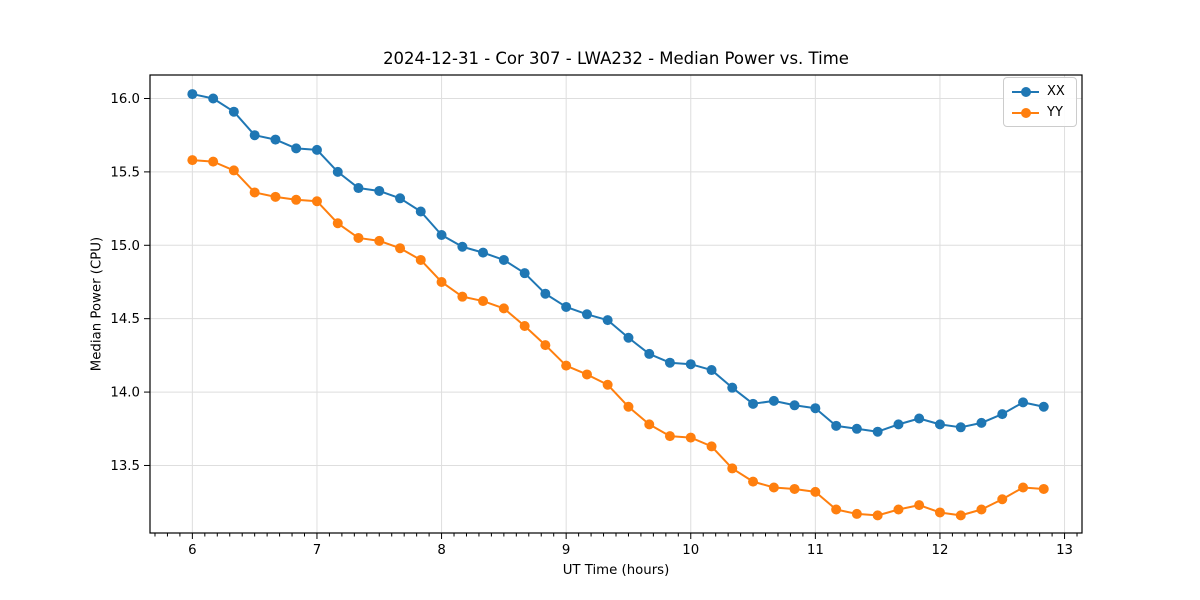 The height and width of the screenshot is (600, 1200). I want to click on y-tick-label: 14.0, so click(125, 393).